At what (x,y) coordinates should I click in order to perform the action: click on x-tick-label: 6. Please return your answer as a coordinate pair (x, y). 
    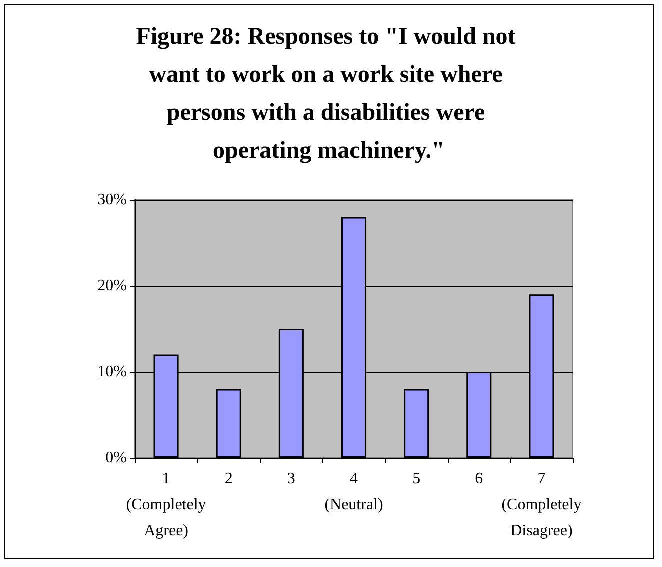
    Looking at the image, I should click on (479, 479).